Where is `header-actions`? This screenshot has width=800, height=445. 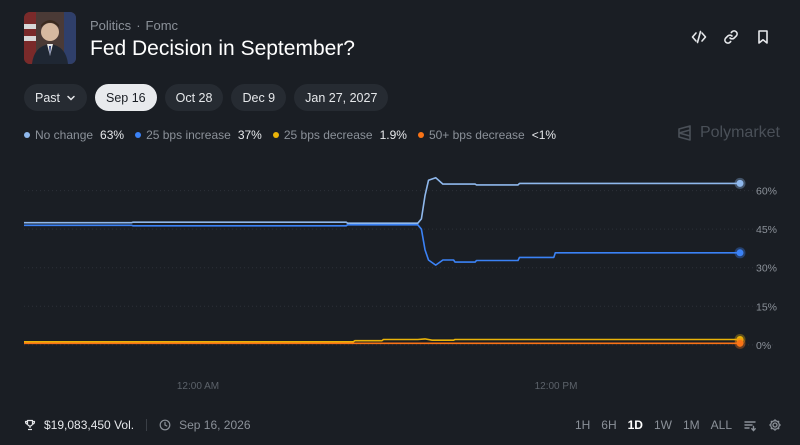
header-actions is located at coordinates (731, 37).